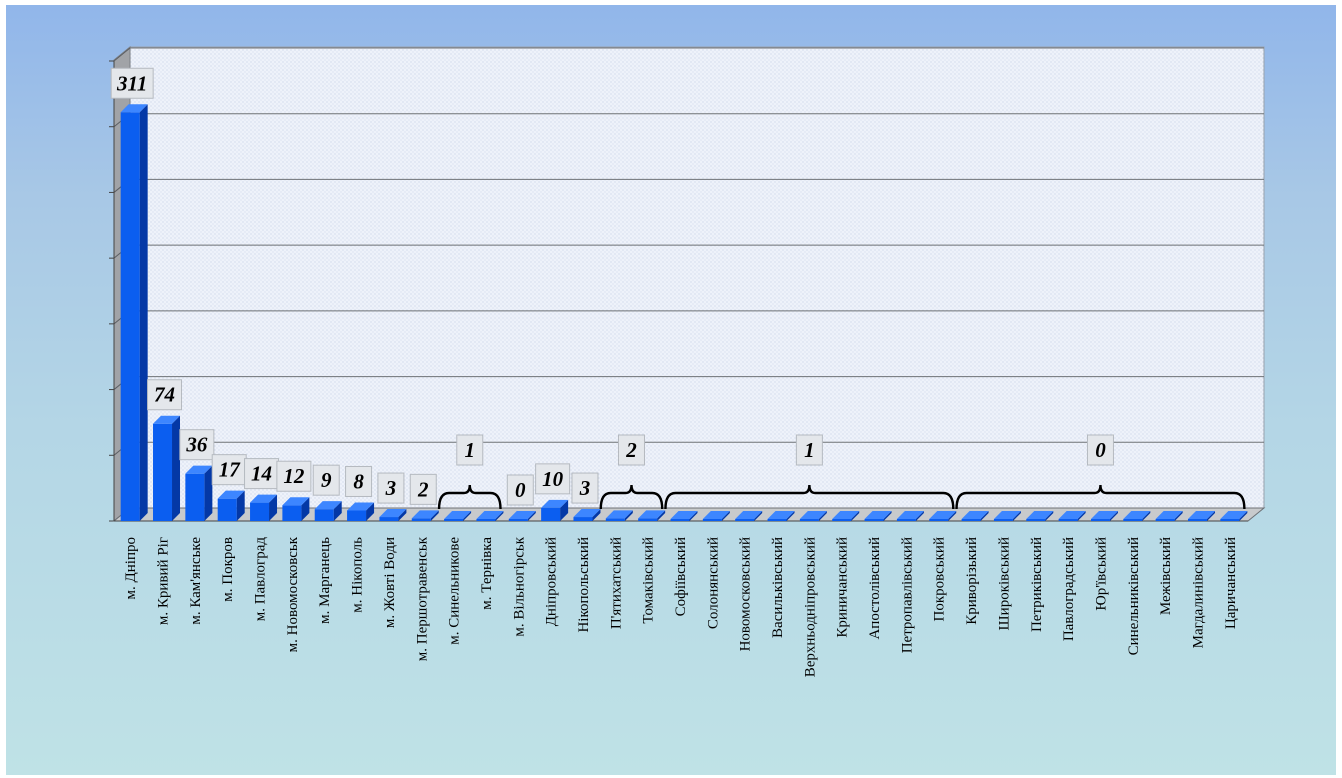 Image resolution: width=1342 pixels, height=778 pixels. What do you see at coordinates (165, 395) in the screenshot?
I see `data-label: 74` at bounding box center [165, 395].